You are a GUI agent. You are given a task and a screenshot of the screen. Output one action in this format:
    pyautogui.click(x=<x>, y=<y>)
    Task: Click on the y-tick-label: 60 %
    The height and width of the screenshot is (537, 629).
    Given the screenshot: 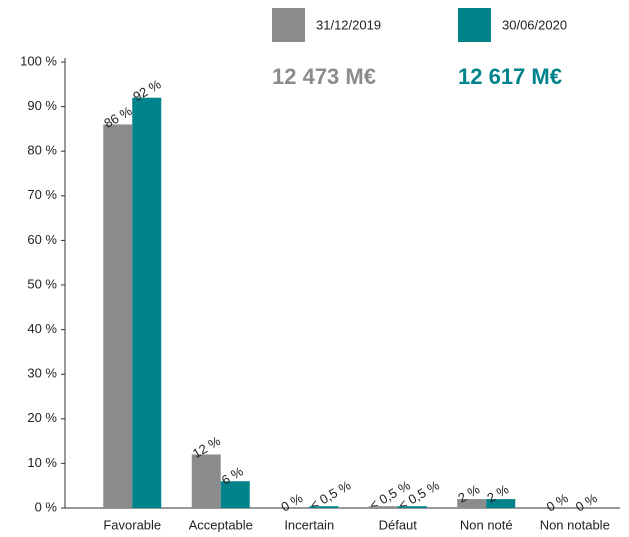 What is the action you would take?
    pyautogui.click(x=42, y=239)
    